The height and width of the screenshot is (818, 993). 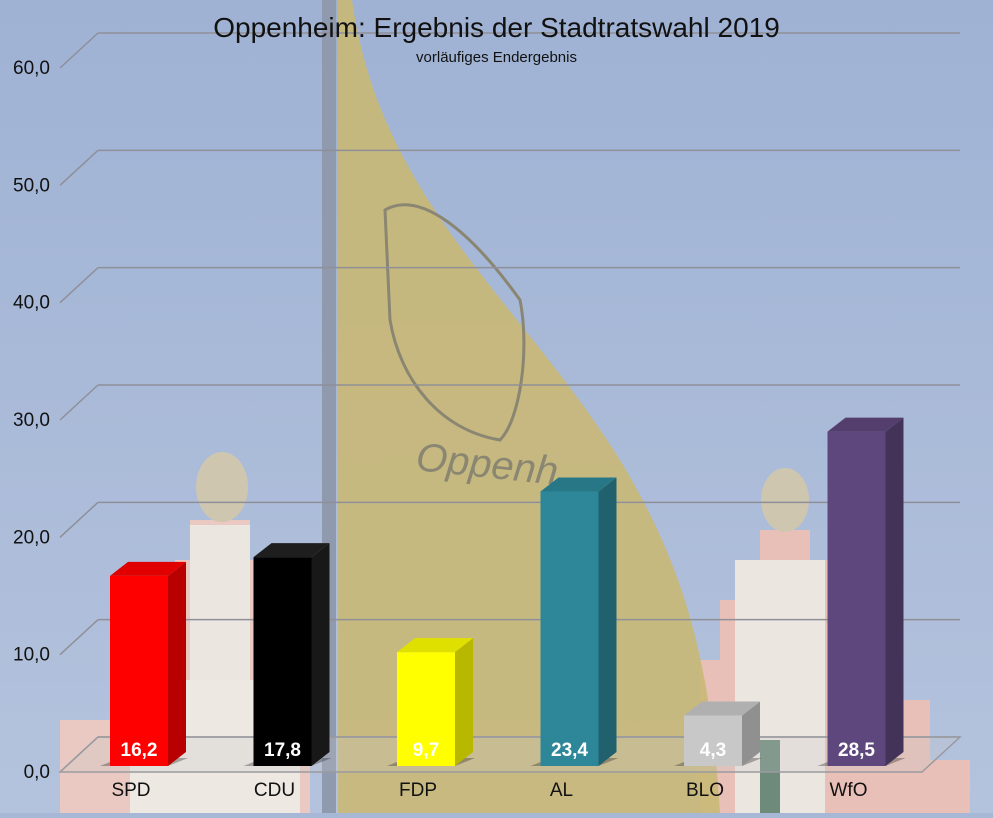 I want to click on bar-wfo, so click(x=861, y=591).